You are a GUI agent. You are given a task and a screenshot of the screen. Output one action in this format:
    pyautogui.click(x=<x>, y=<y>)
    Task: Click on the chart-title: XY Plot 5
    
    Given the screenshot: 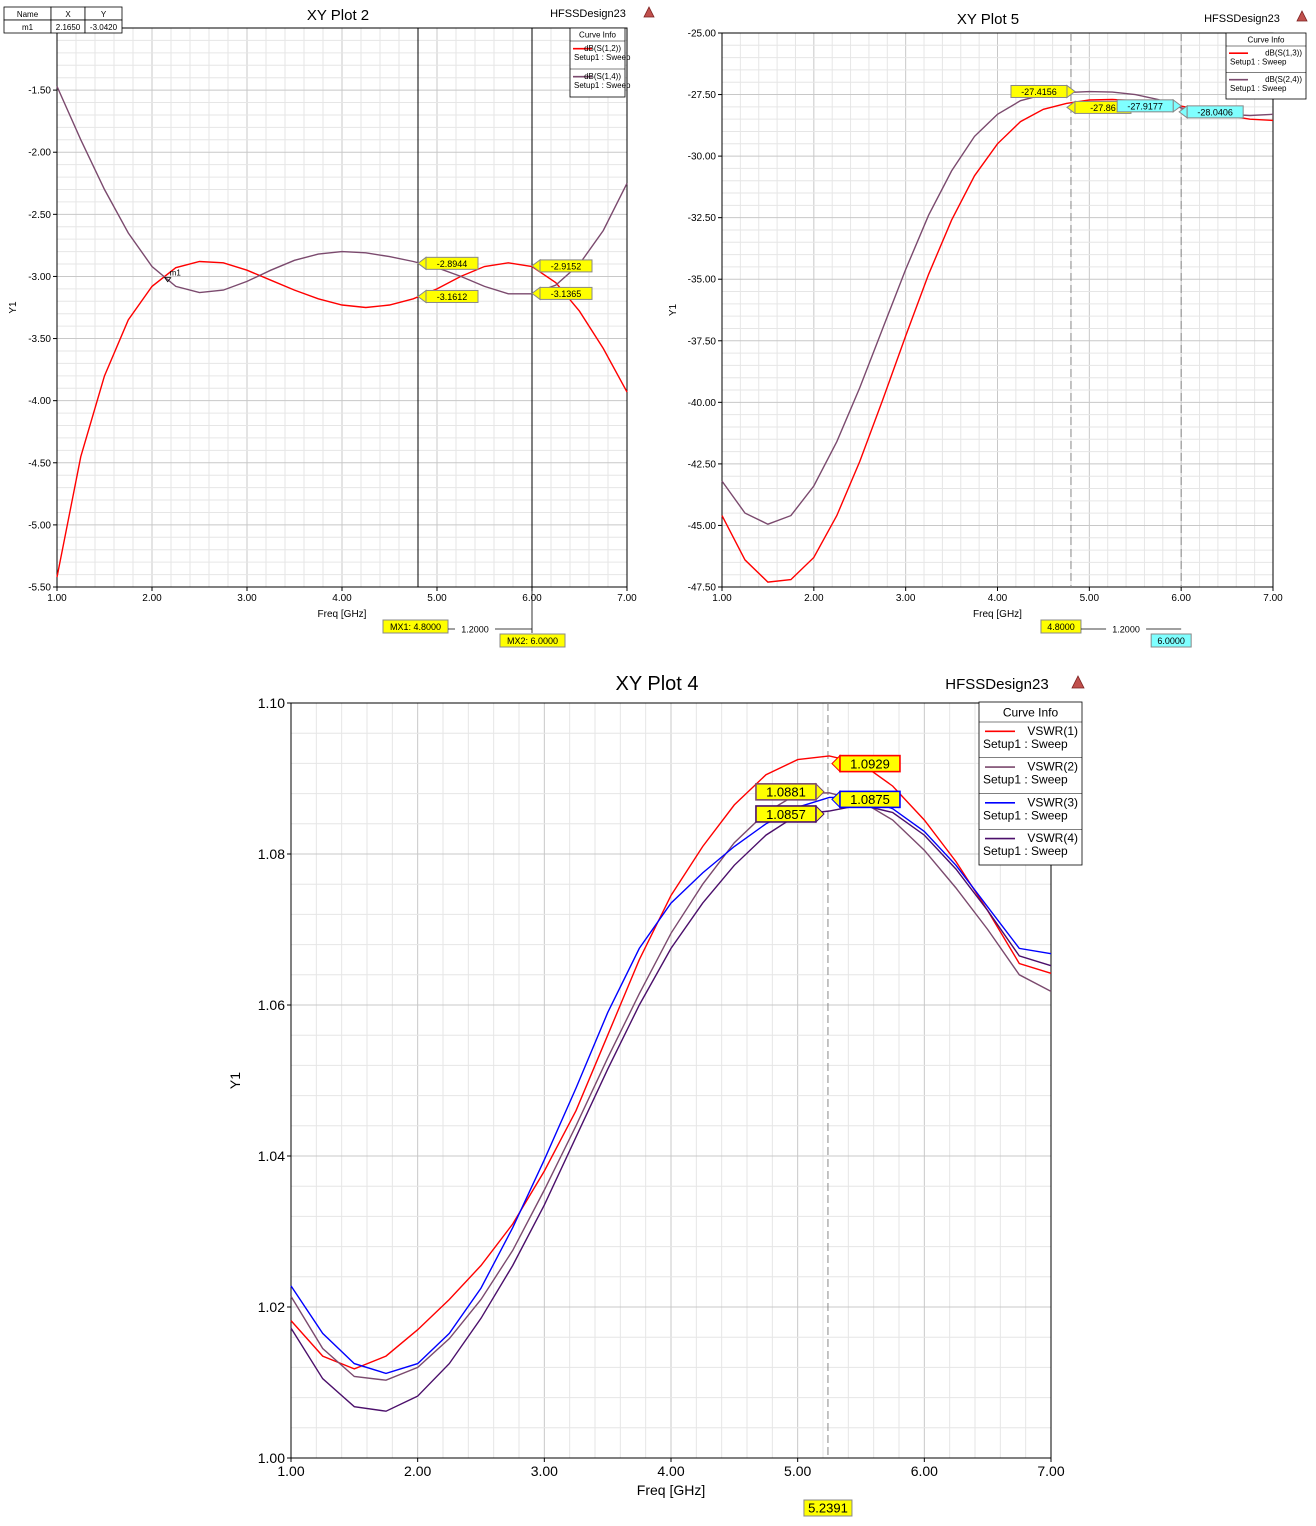 What is the action you would take?
    pyautogui.click(x=988, y=19)
    